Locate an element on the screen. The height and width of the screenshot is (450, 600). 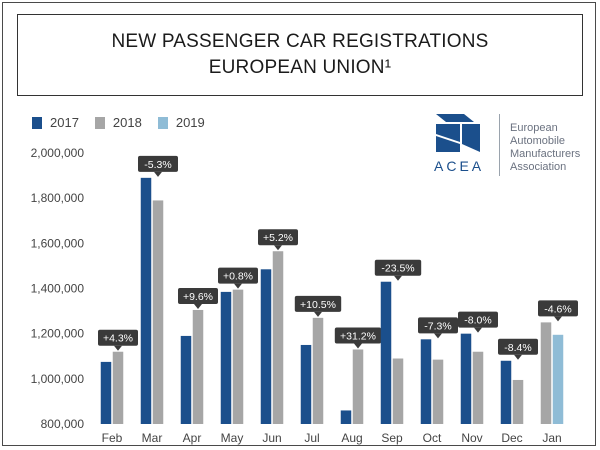
annotation-label: -8.0% is located at coordinates (477, 321).